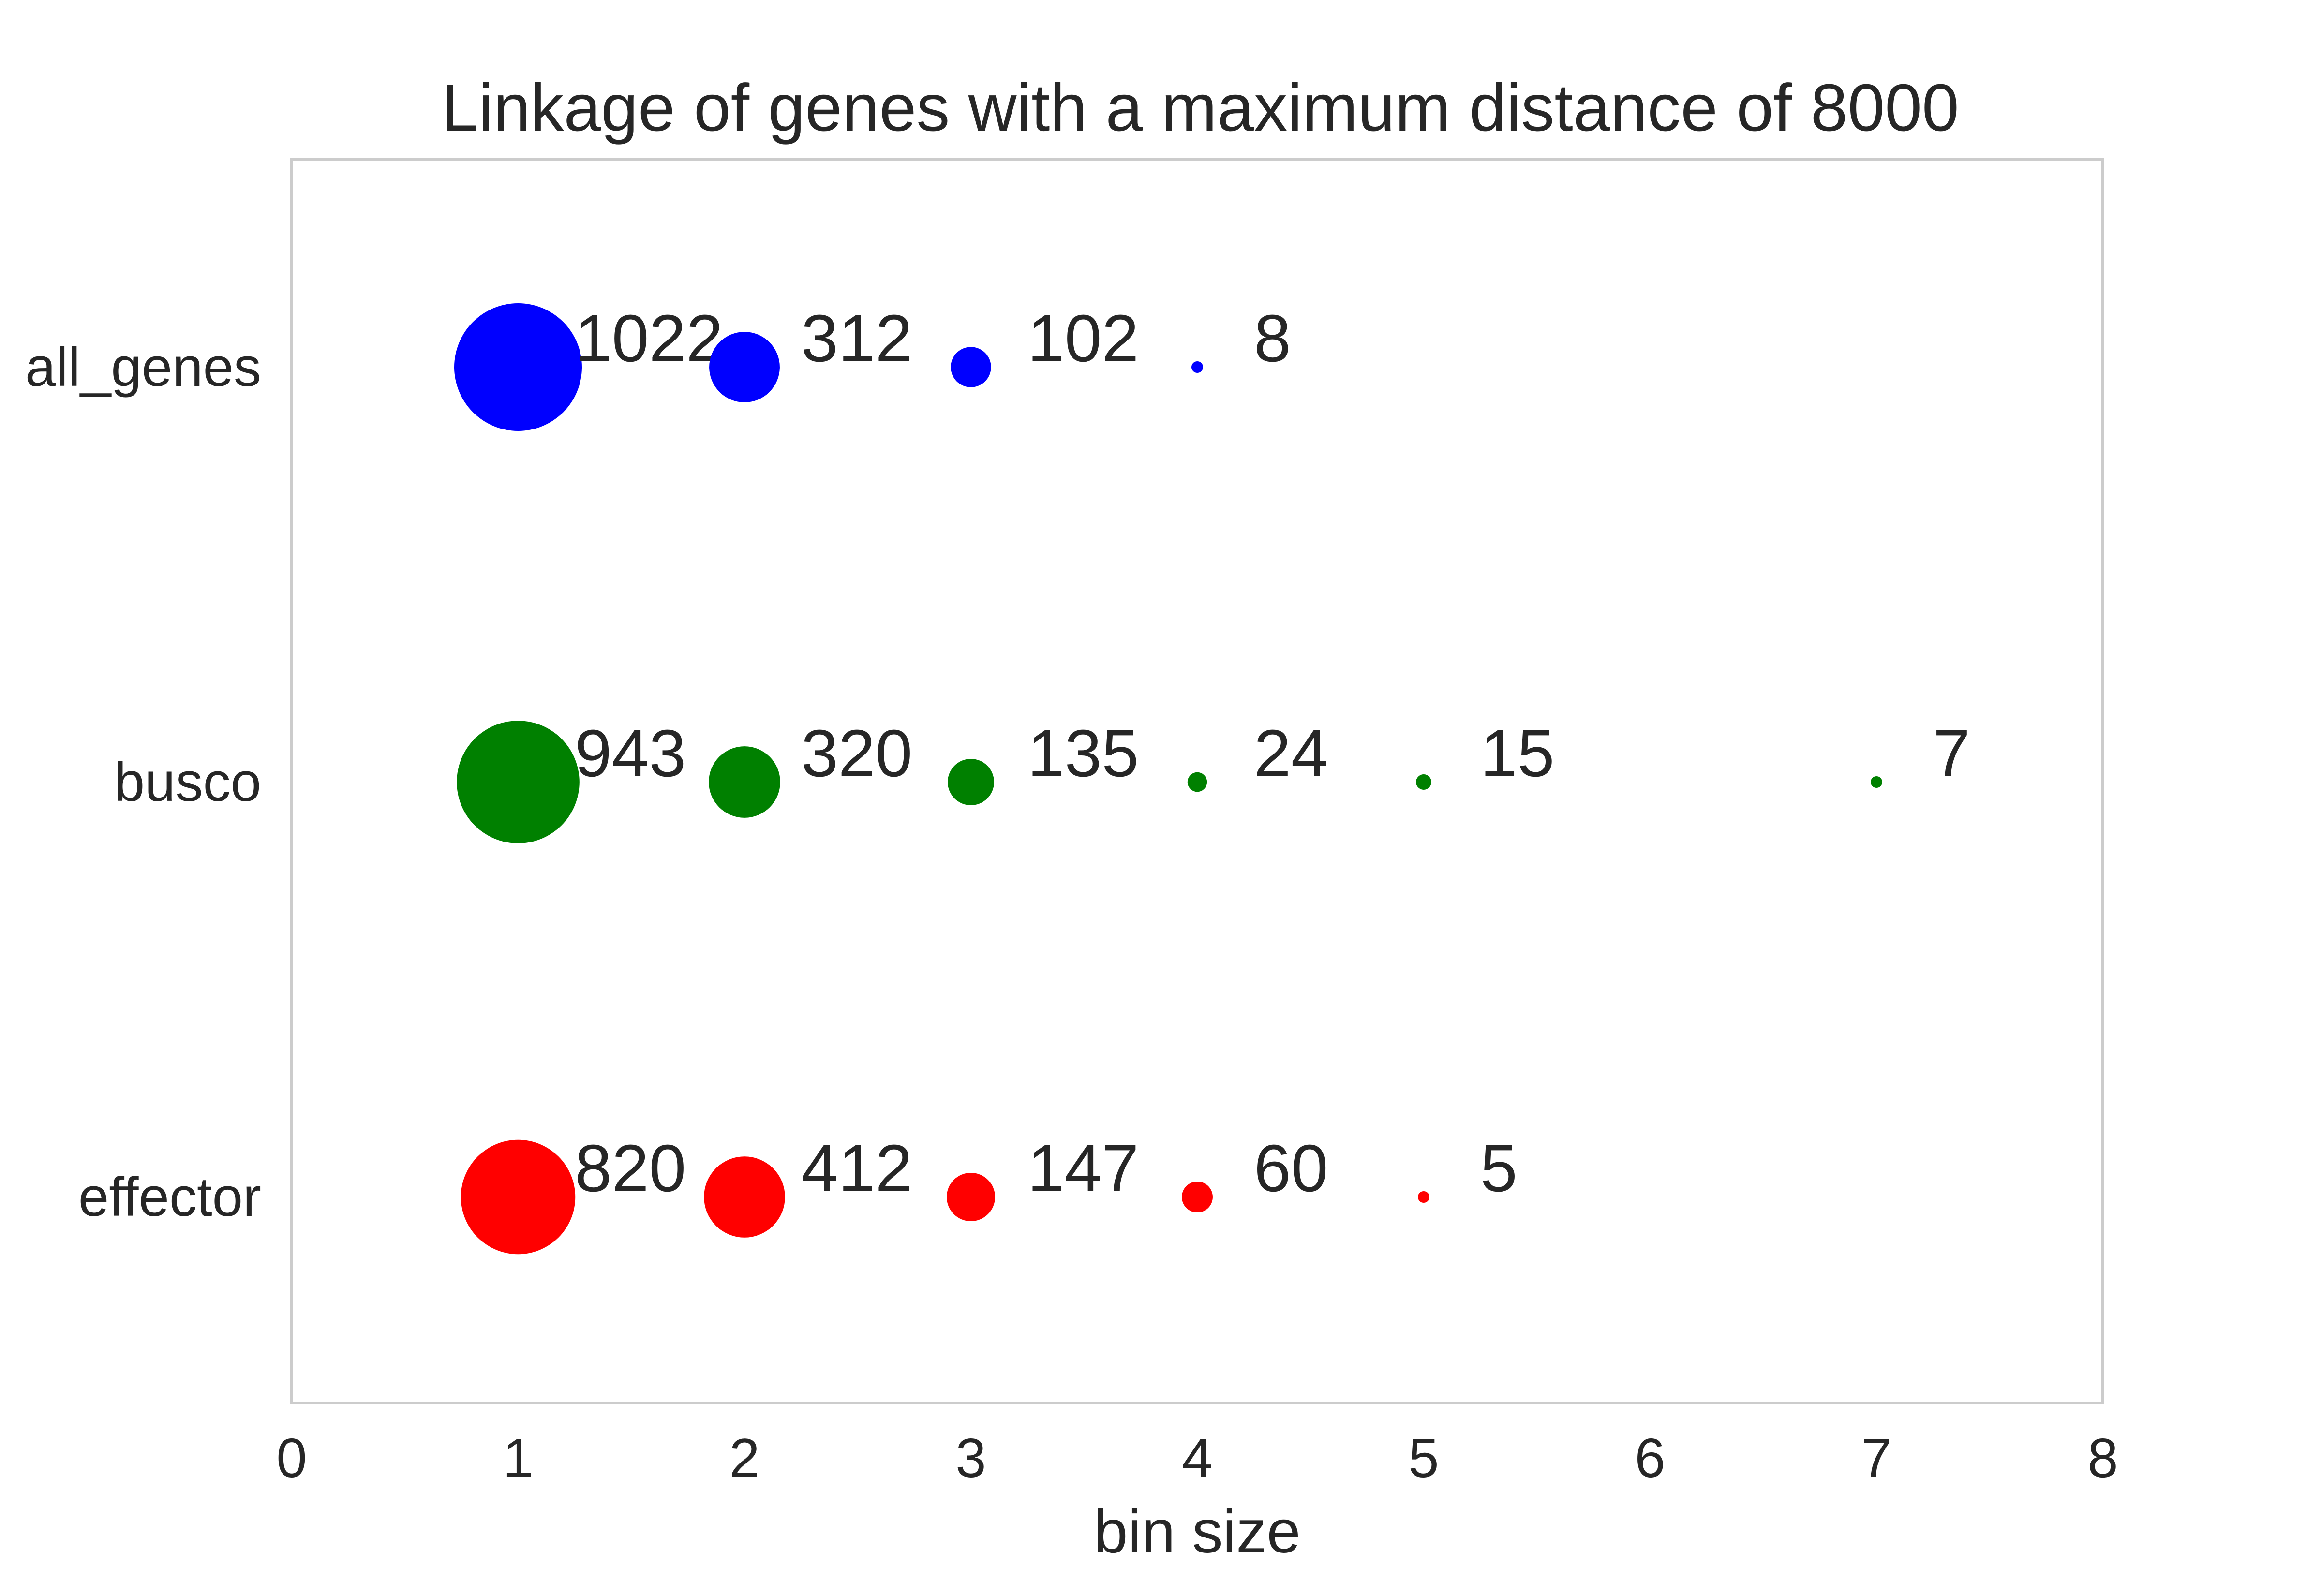 This screenshot has width=2322, height=1596. What do you see at coordinates (970, 1458) in the screenshot?
I see `x-tick-label: 3` at bounding box center [970, 1458].